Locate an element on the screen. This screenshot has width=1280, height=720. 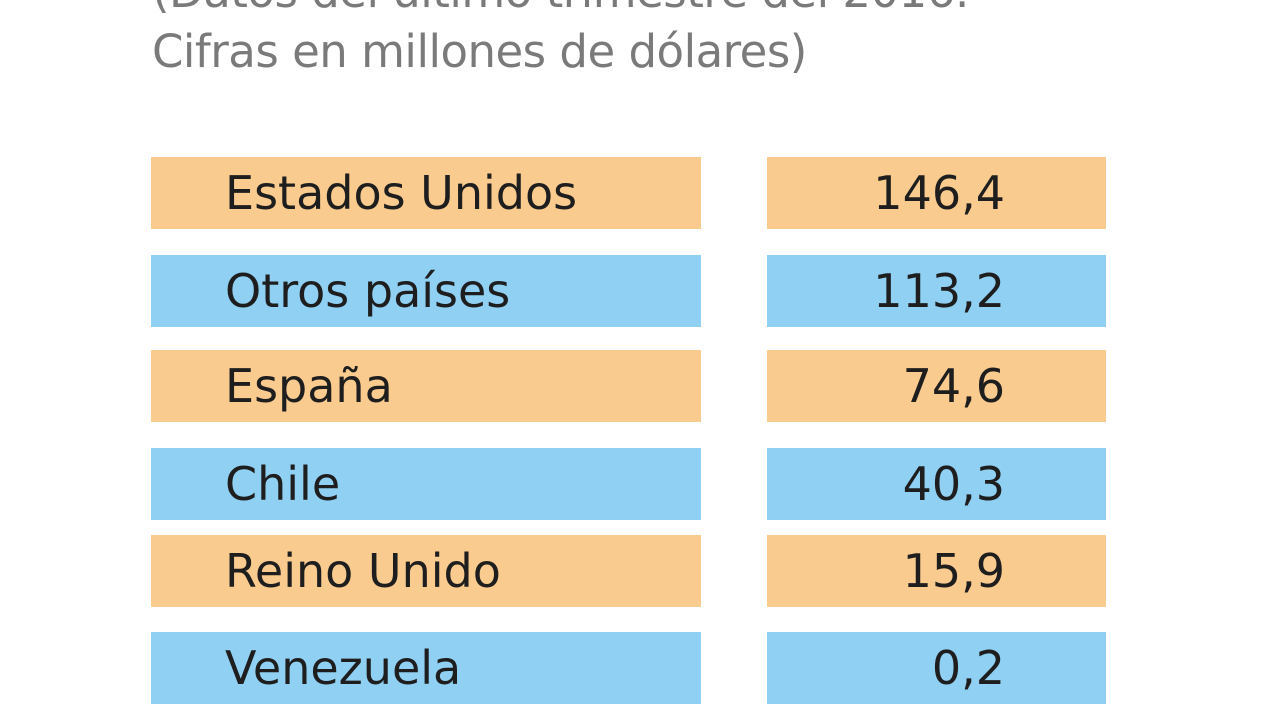
row-value: 40,3 is located at coordinates (936, 484).